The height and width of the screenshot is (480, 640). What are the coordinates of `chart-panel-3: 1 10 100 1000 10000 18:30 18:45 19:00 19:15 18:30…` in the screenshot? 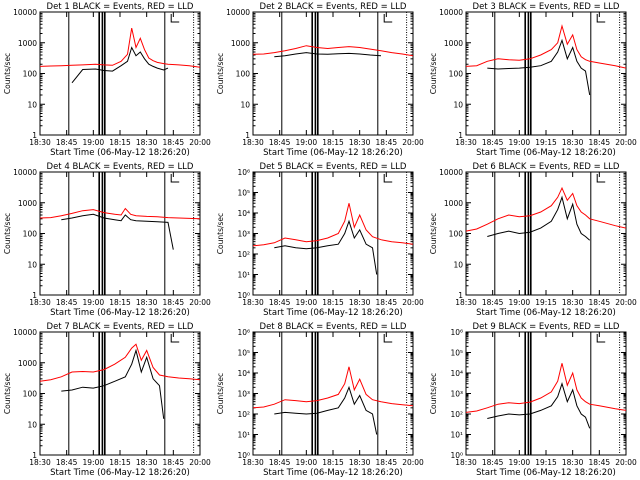 It's located at (533, 80).